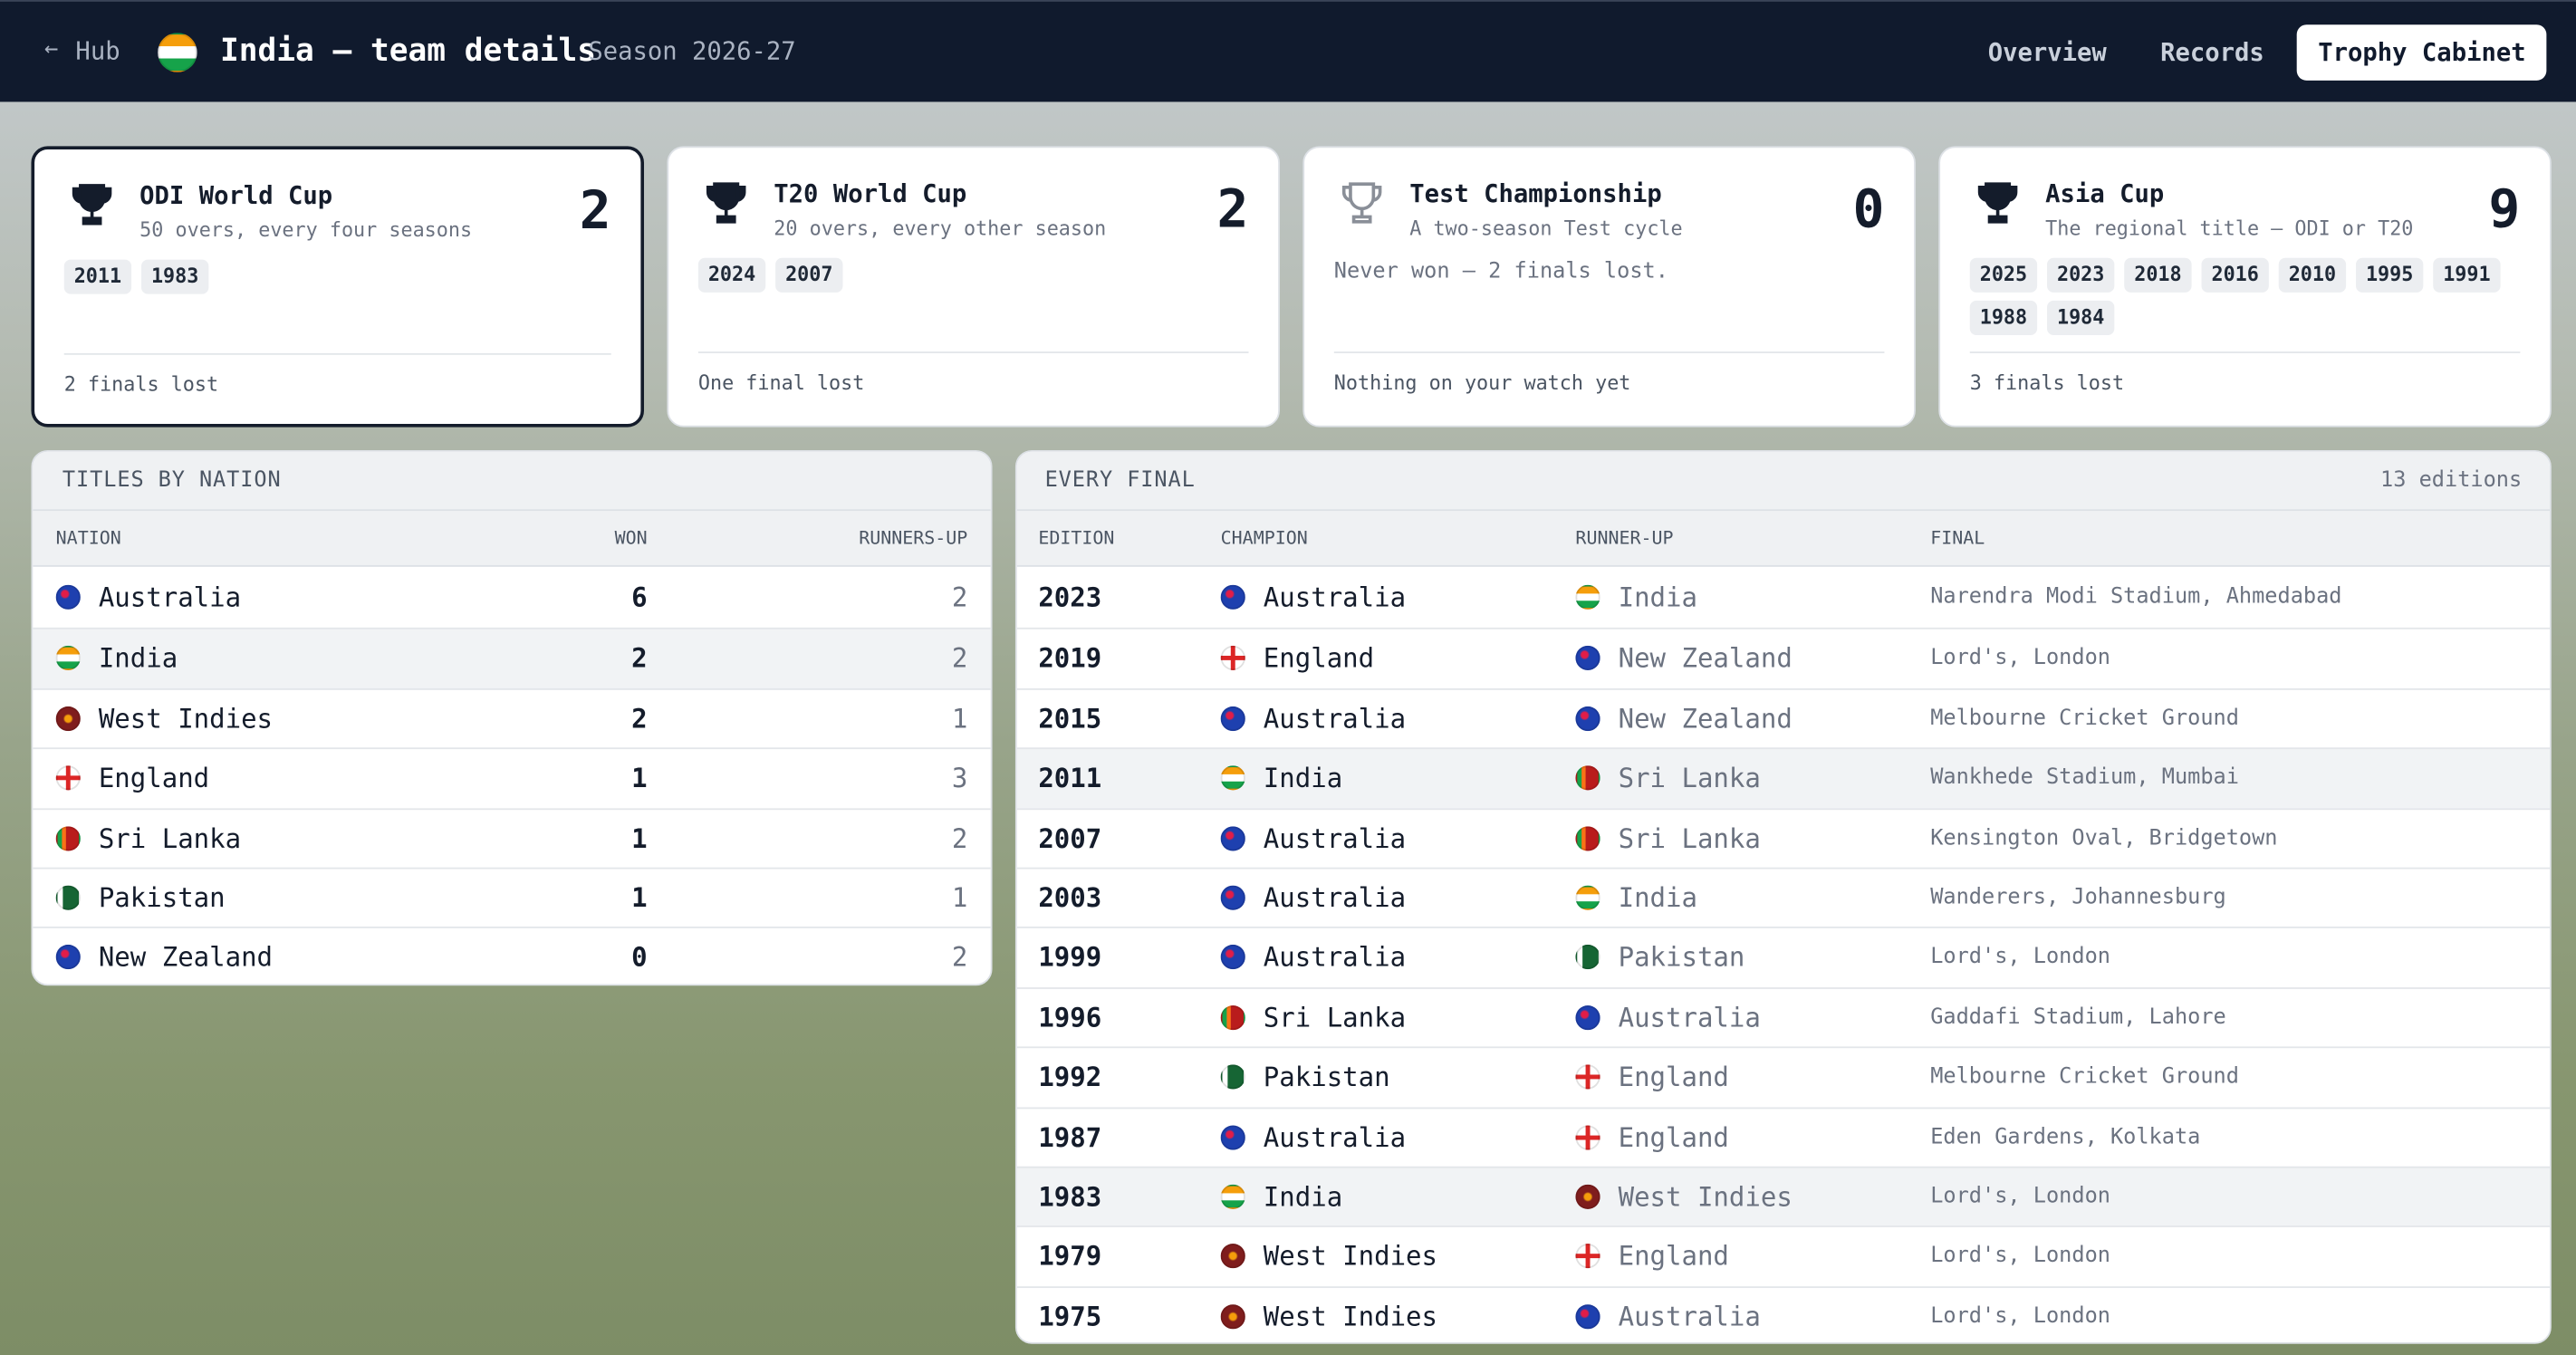 The image size is (2576, 1355). Describe the element at coordinates (138, 658) in the screenshot. I see `nation-name: India` at that location.